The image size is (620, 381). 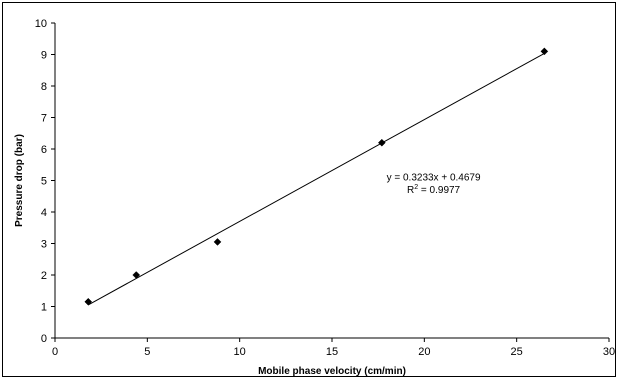 I want to click on x-tick-label: 15, so click(x=332, y=352).